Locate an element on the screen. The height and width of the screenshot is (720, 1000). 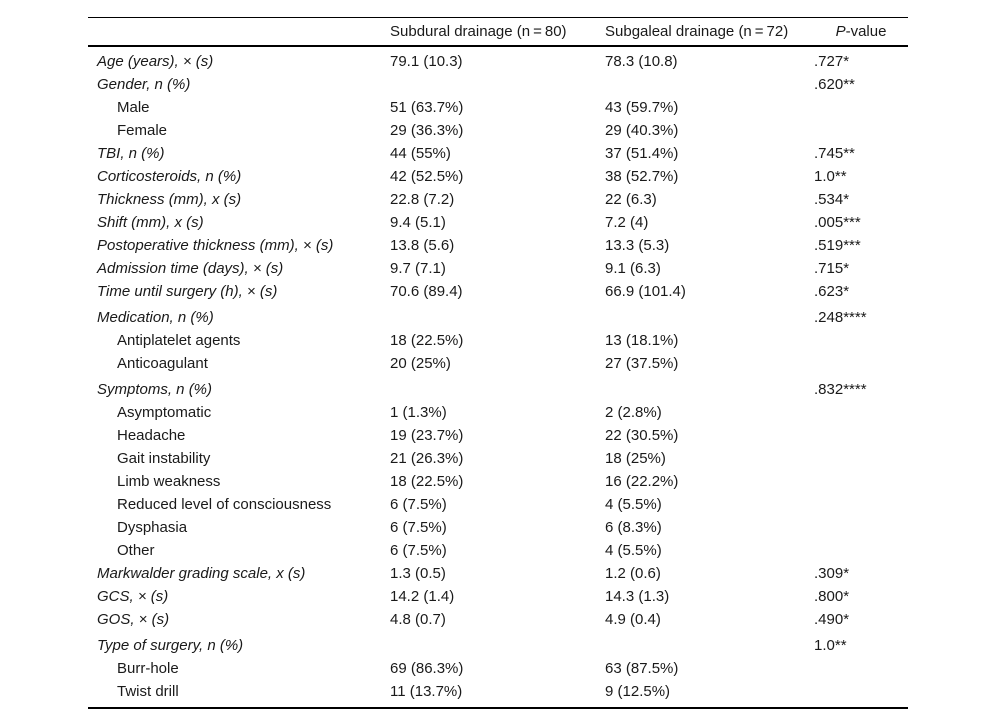
subdural-value: 21 (26.3%) is located at coordinates (427, 458).